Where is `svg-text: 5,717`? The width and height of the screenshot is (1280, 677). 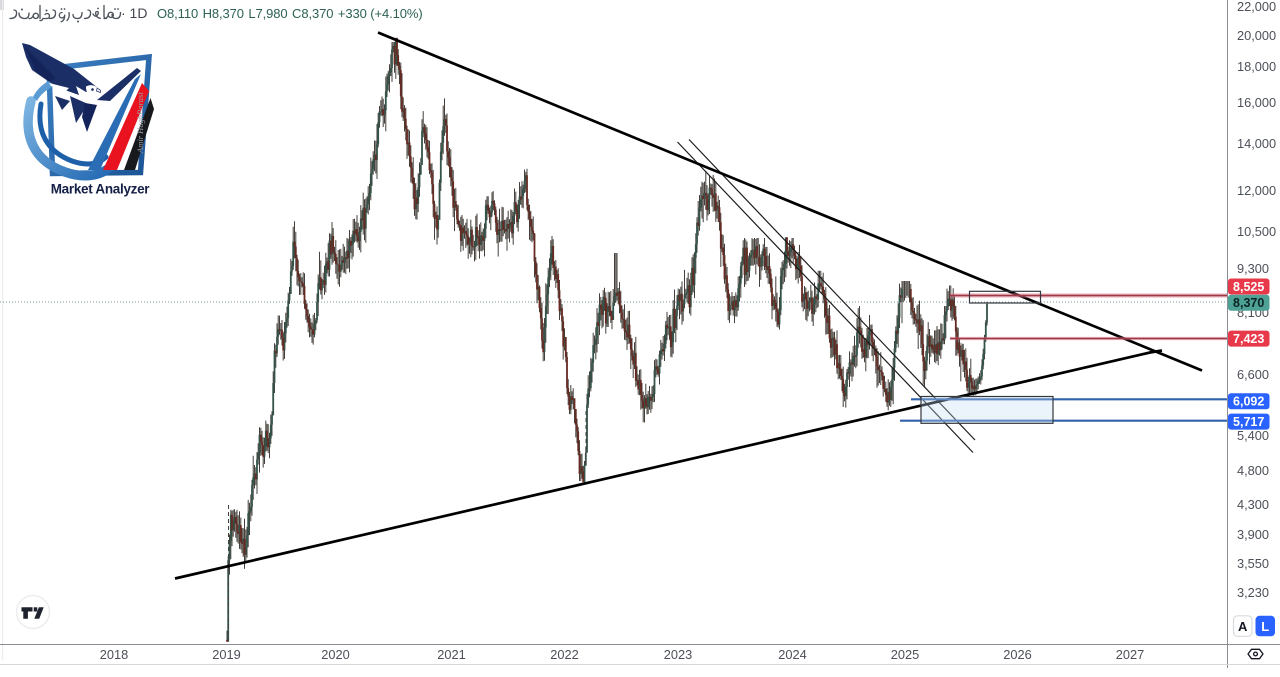 svg-text: 5,717 is located at coordinates (1248, 422).